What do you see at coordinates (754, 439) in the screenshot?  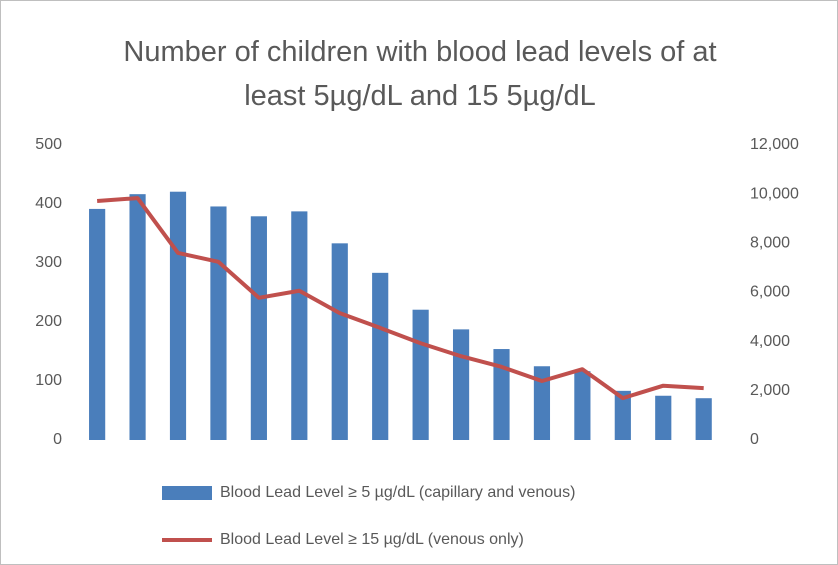 I see `y2-tick-label: 0` at bounding box center [754, 439].